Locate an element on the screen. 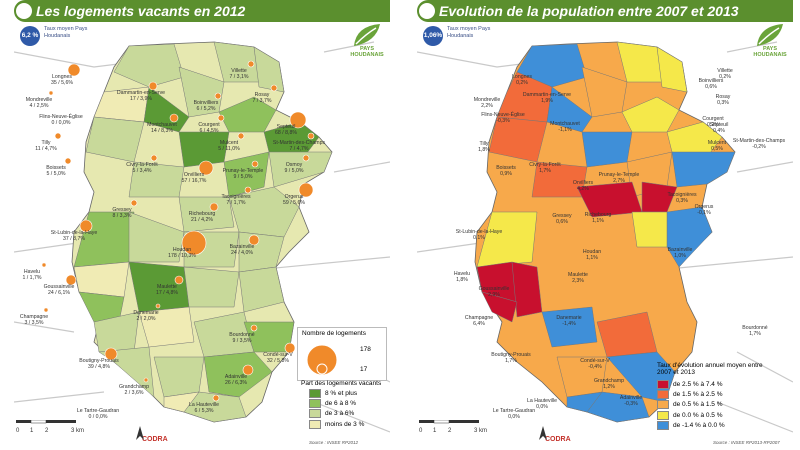  commune-value: 3 / 3,5% is located at coordinates (34, 323).